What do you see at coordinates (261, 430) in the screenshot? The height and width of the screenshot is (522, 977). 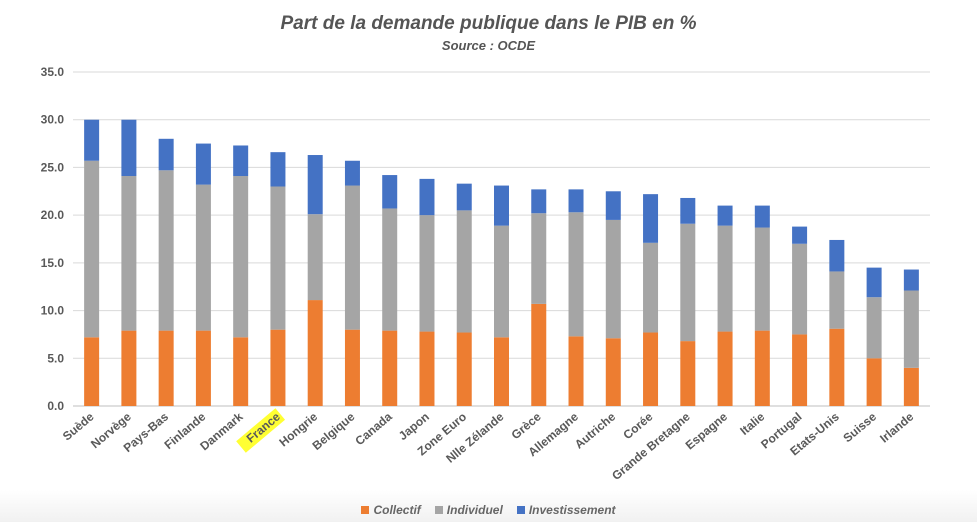 I see `highlight-marker` at bounding box center [261, 430].